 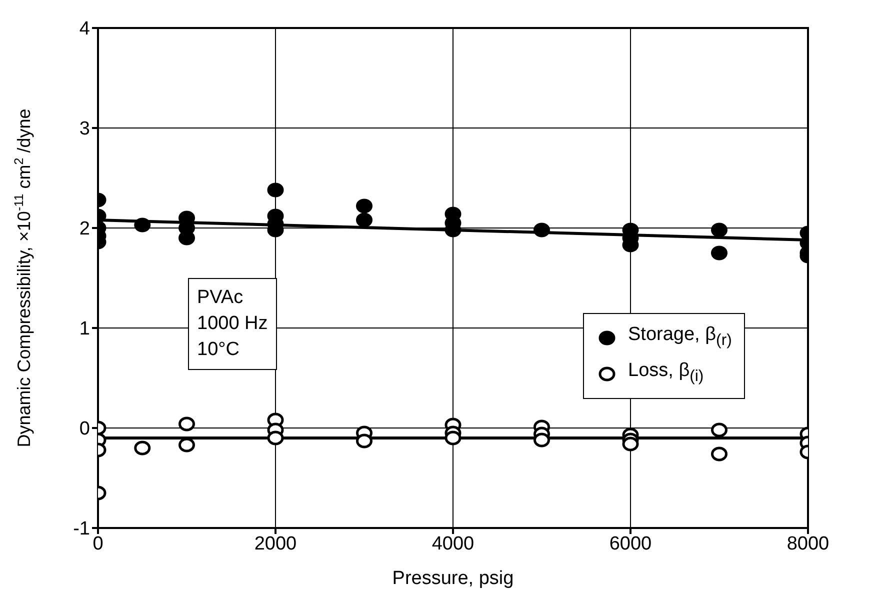 What do you see at coordinates (666, 372) in the screenshot?
I see `legend-label: Loss, β$_{(i)}$` at bounding box center [666, 372].